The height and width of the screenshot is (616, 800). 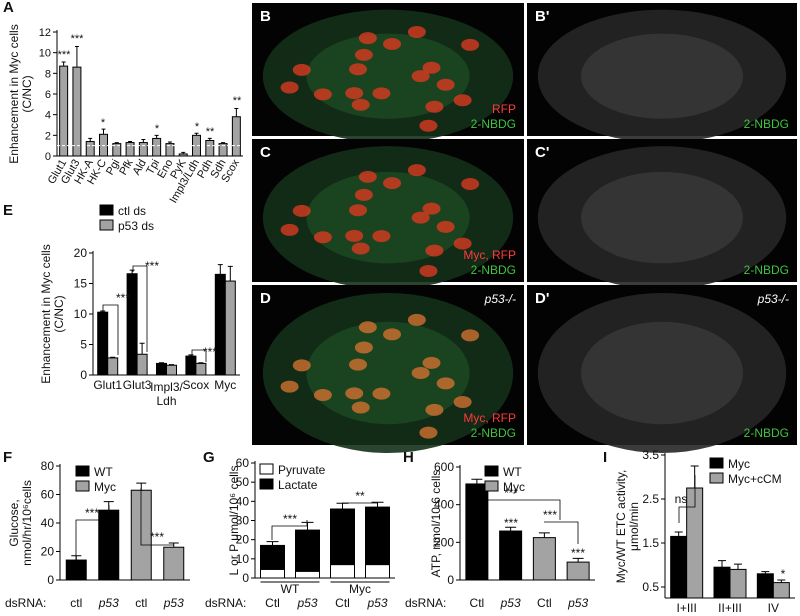 I want to click on x-tick-label: Ctl, so click(x=342, y=603).